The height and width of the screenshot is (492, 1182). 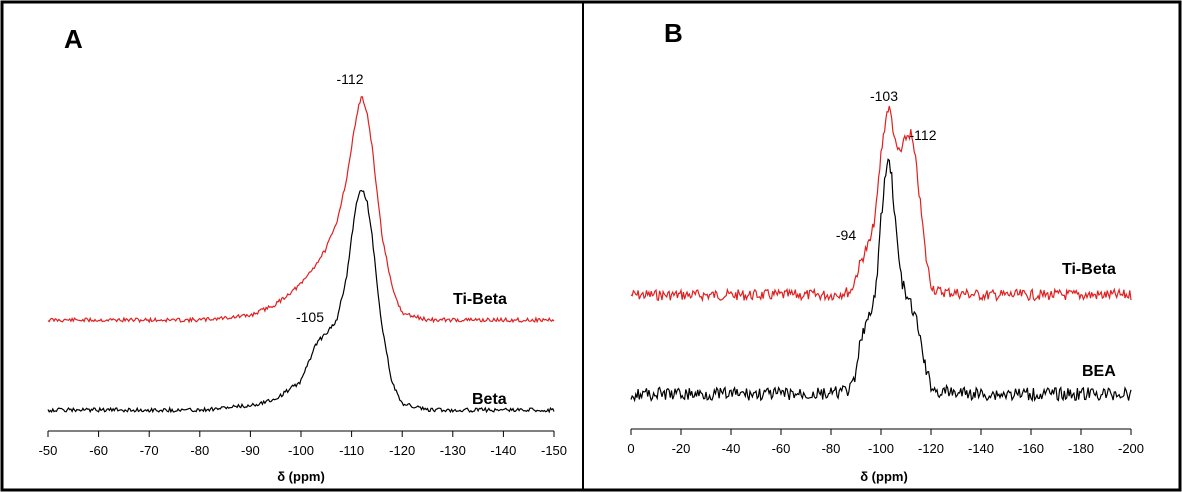 What do you see at coordinates (1031, 448) in the screenshot?
I see `x-tick-label: -160` at bounding box center [1031, 448].